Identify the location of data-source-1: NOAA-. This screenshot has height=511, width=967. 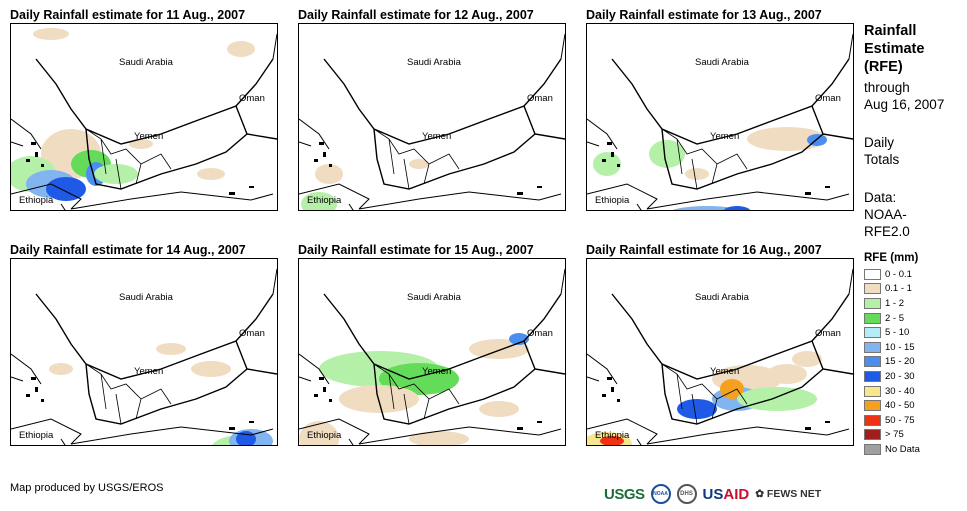
(885, 214).